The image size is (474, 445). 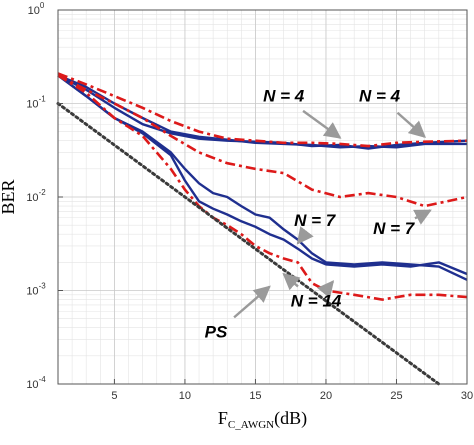 I want to click on x-tick-label: 5, so click(x=114, y=396).